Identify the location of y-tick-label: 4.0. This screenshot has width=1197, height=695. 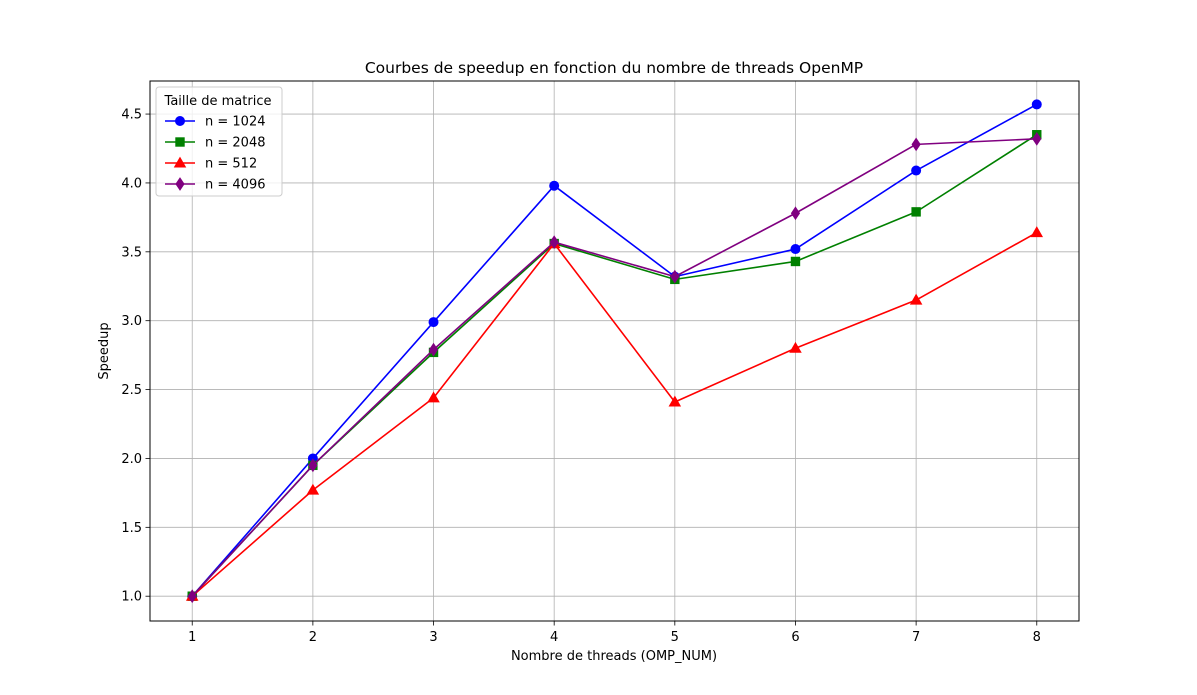
(131, 183).